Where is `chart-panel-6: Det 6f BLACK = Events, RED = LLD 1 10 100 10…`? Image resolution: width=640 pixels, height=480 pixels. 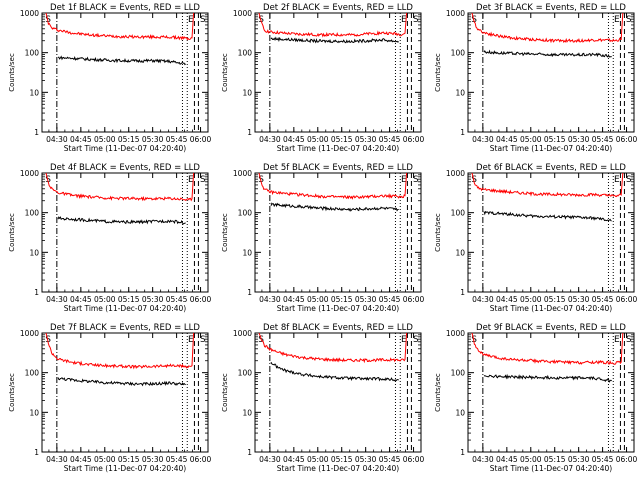
chart-panel-6: Det 6f BLACK = Events, RED = LLD 1 10 100 10… is located at coordinates (536, 238).